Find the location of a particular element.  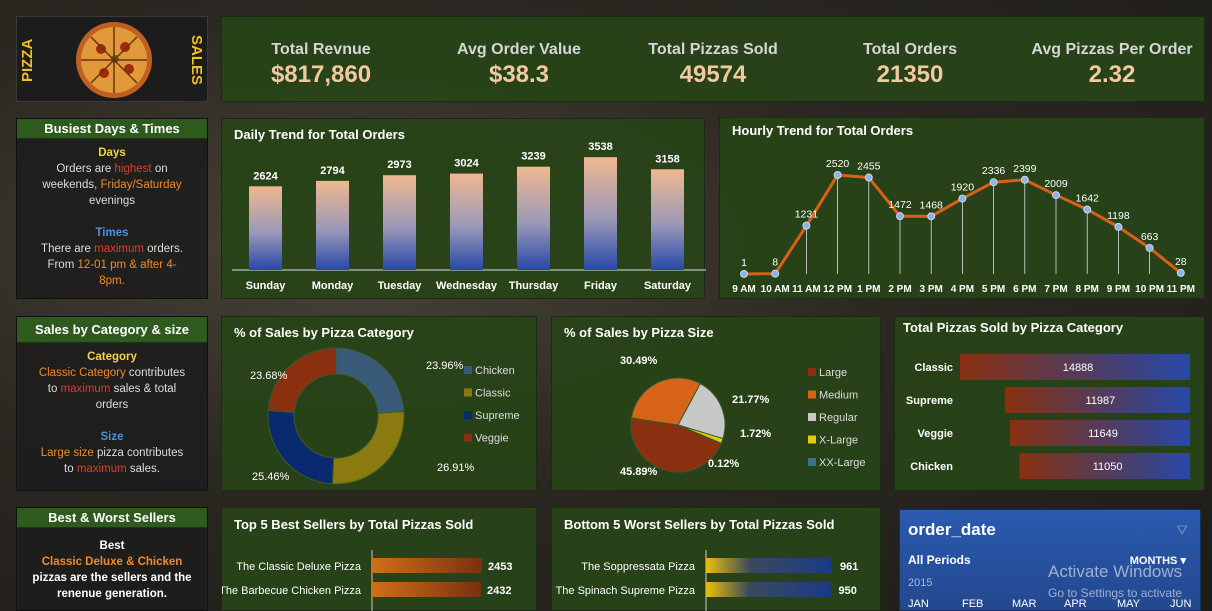

month-feb: FEB is located at coordinates (973, 604).